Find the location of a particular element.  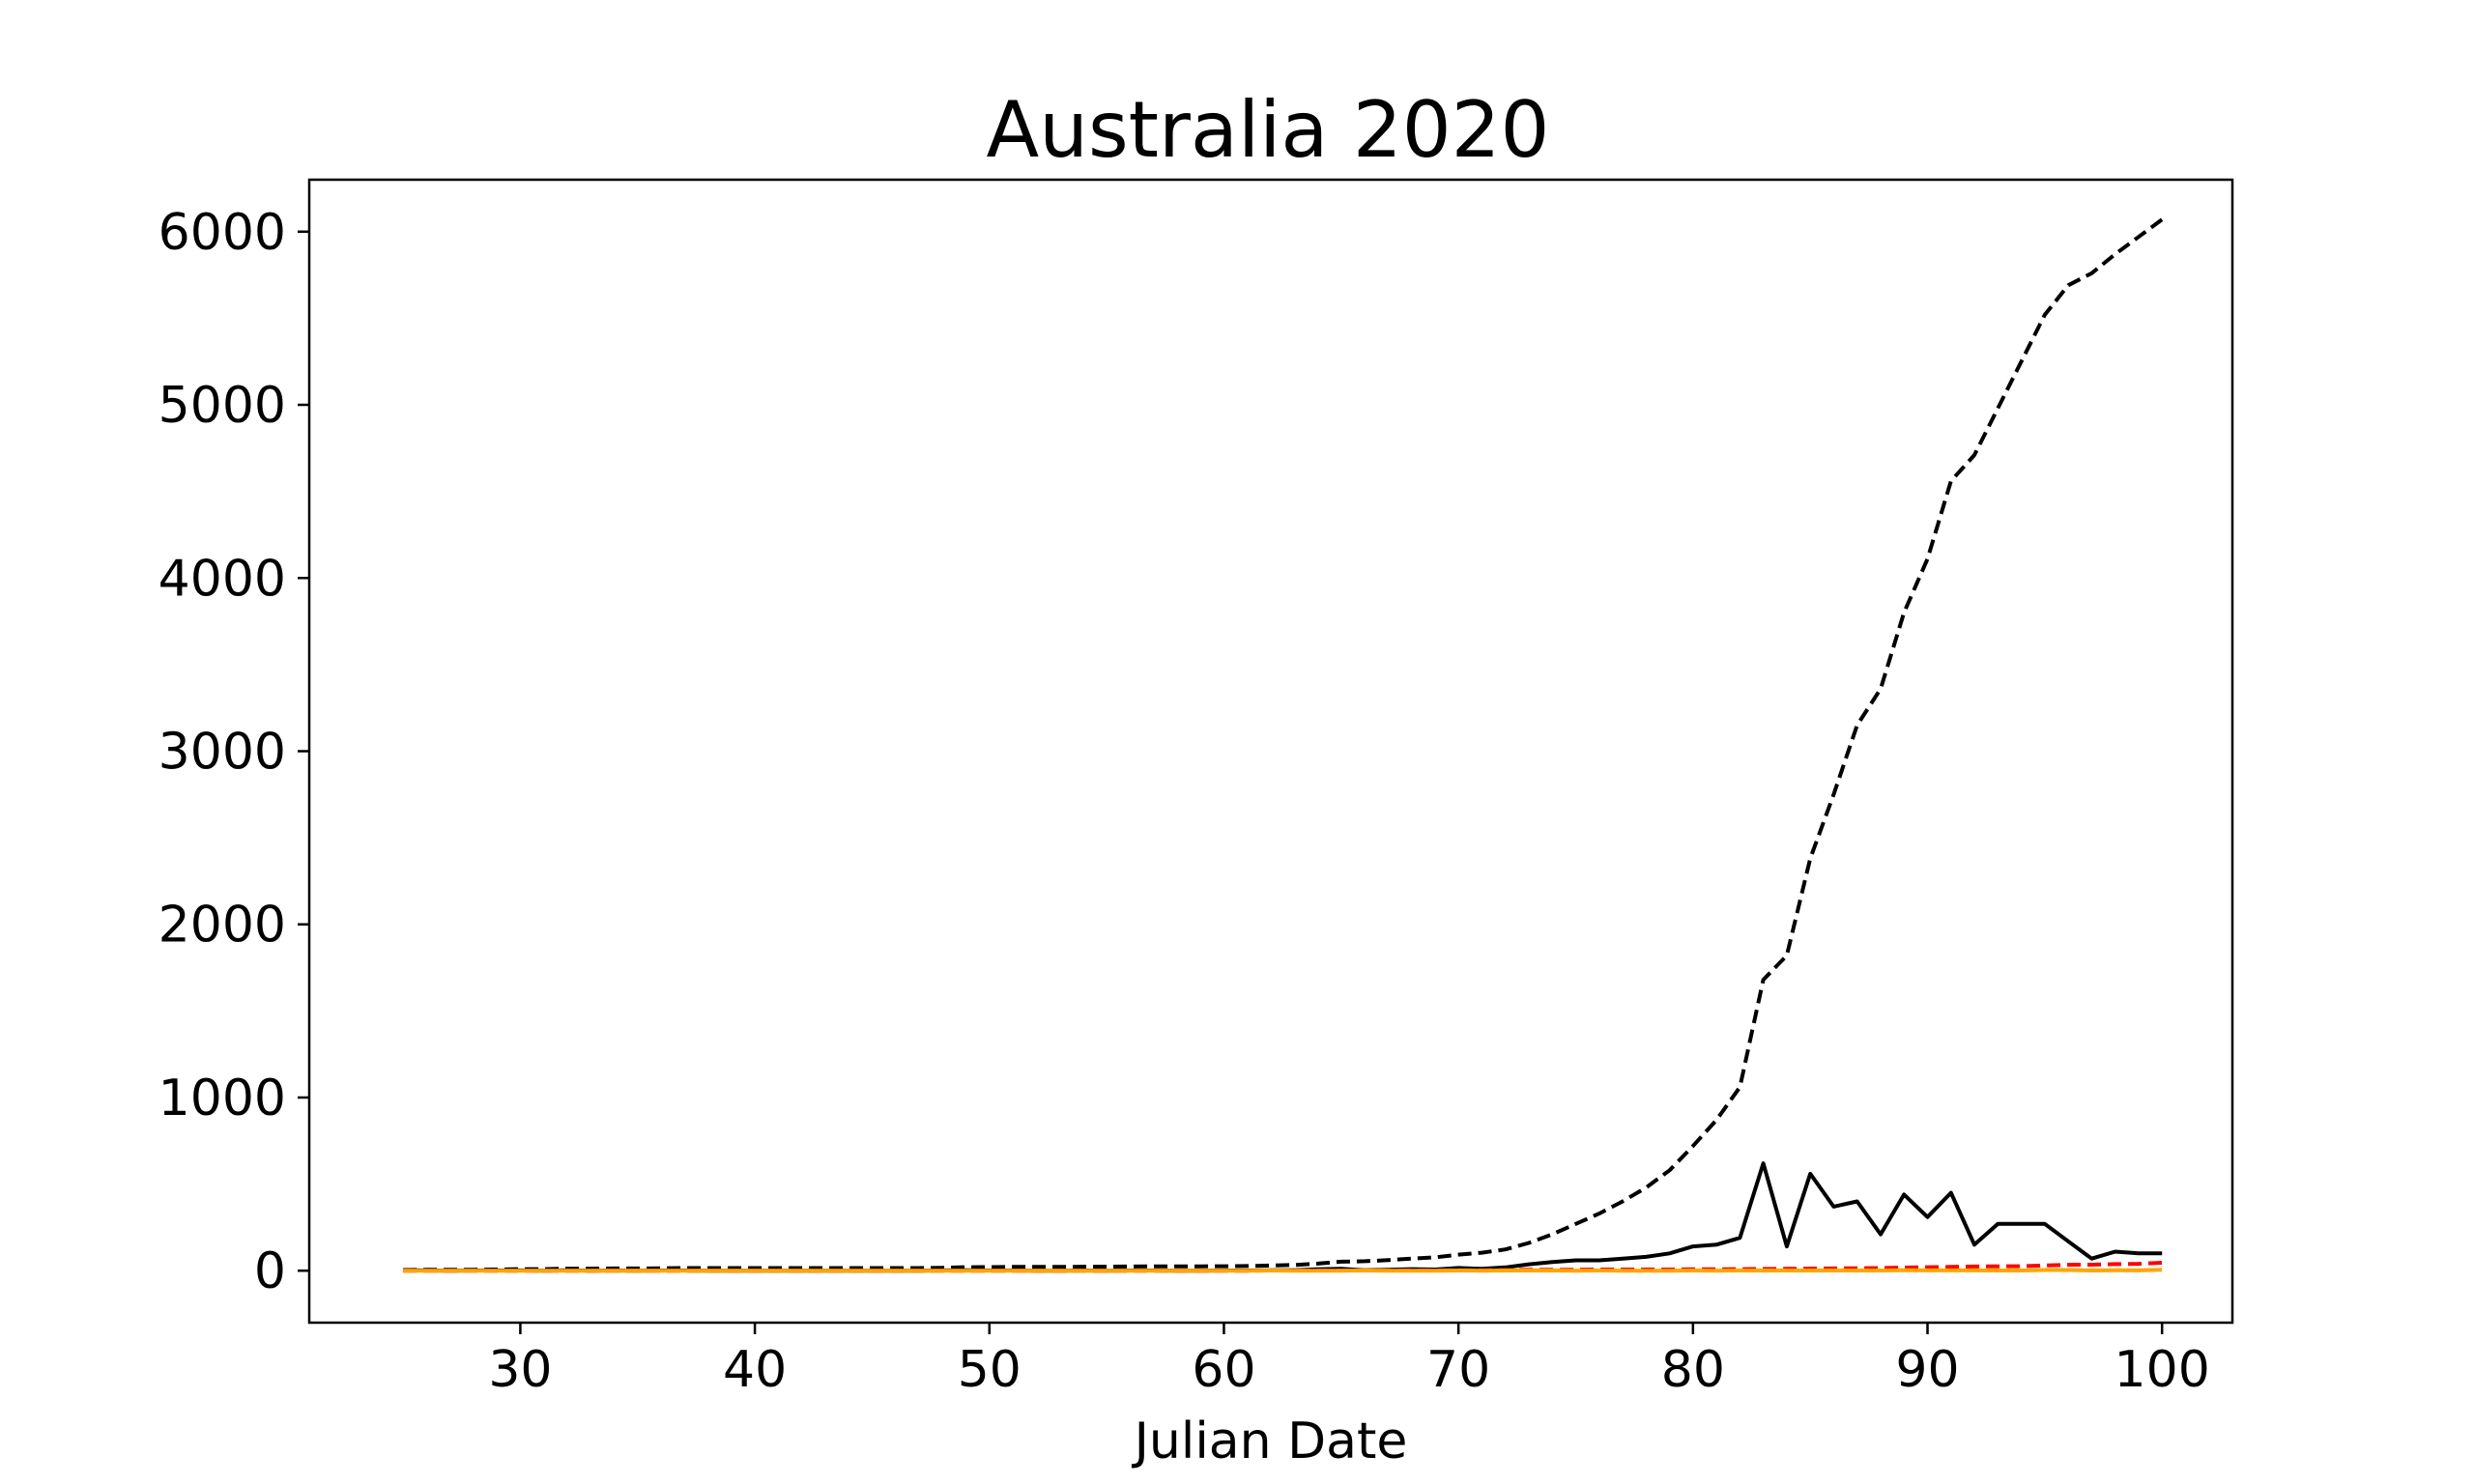

x-tick-label: 90 is located at coordinates (1927, 1370).